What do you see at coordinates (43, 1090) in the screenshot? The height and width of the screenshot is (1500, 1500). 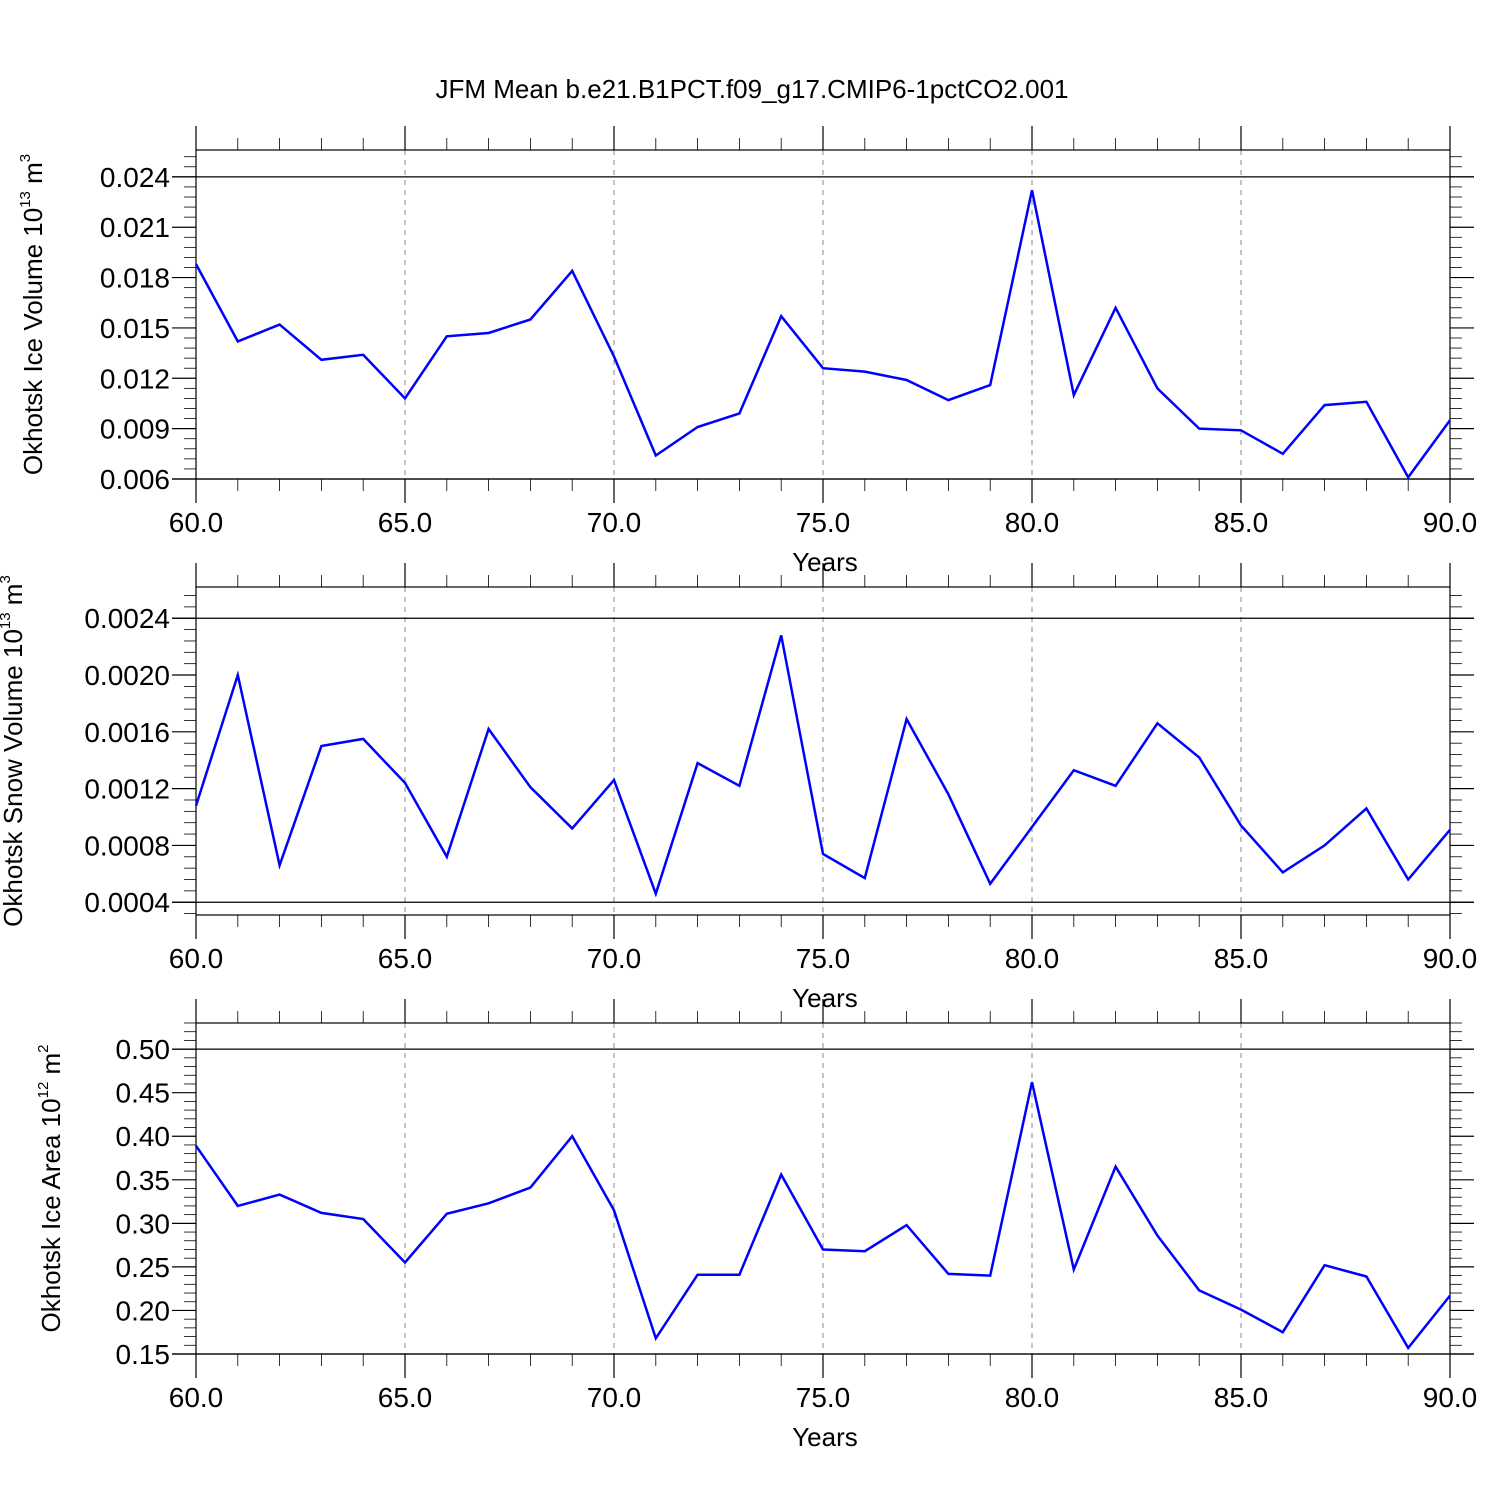 I see `y-label-exponent: 12` at bounding box center [43, 1090].